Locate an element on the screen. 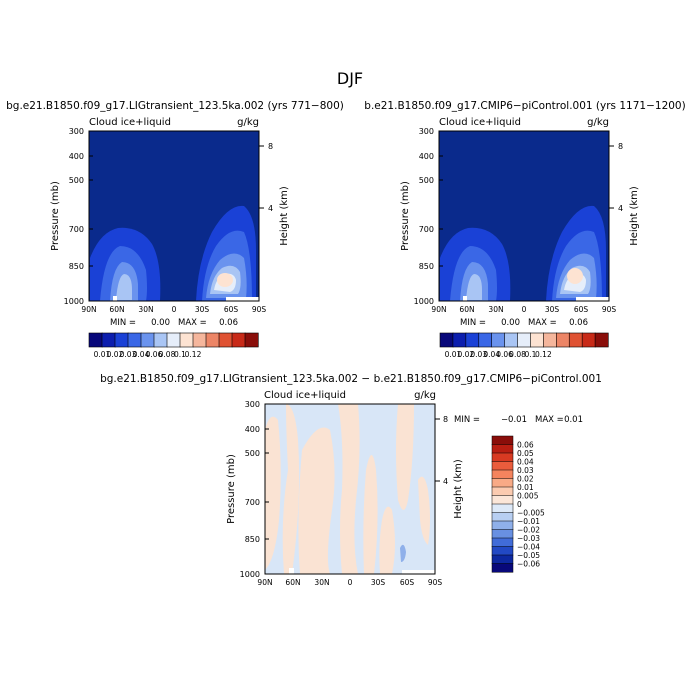 The image size is (700, 700). colorbar-label: 0.1 is located at coordinates (180, 354).